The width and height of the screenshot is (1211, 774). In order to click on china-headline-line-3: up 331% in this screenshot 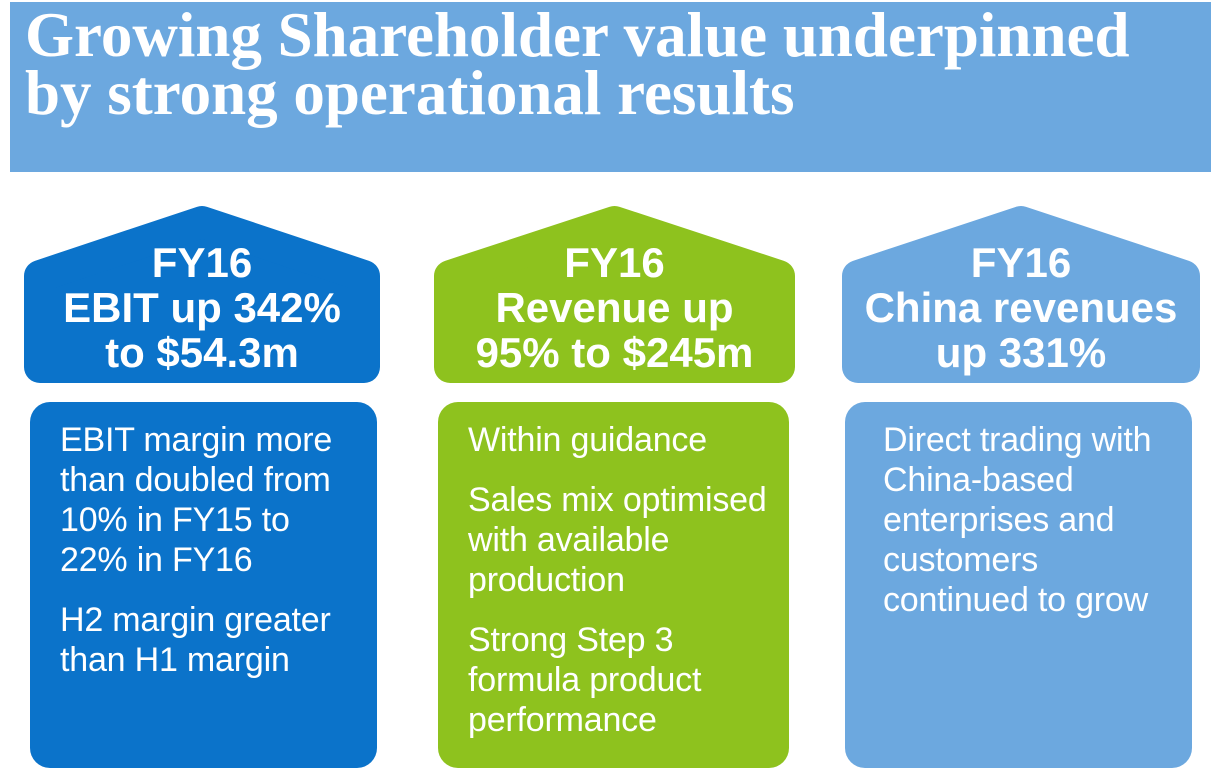, I will do `click(1021, 352)`.